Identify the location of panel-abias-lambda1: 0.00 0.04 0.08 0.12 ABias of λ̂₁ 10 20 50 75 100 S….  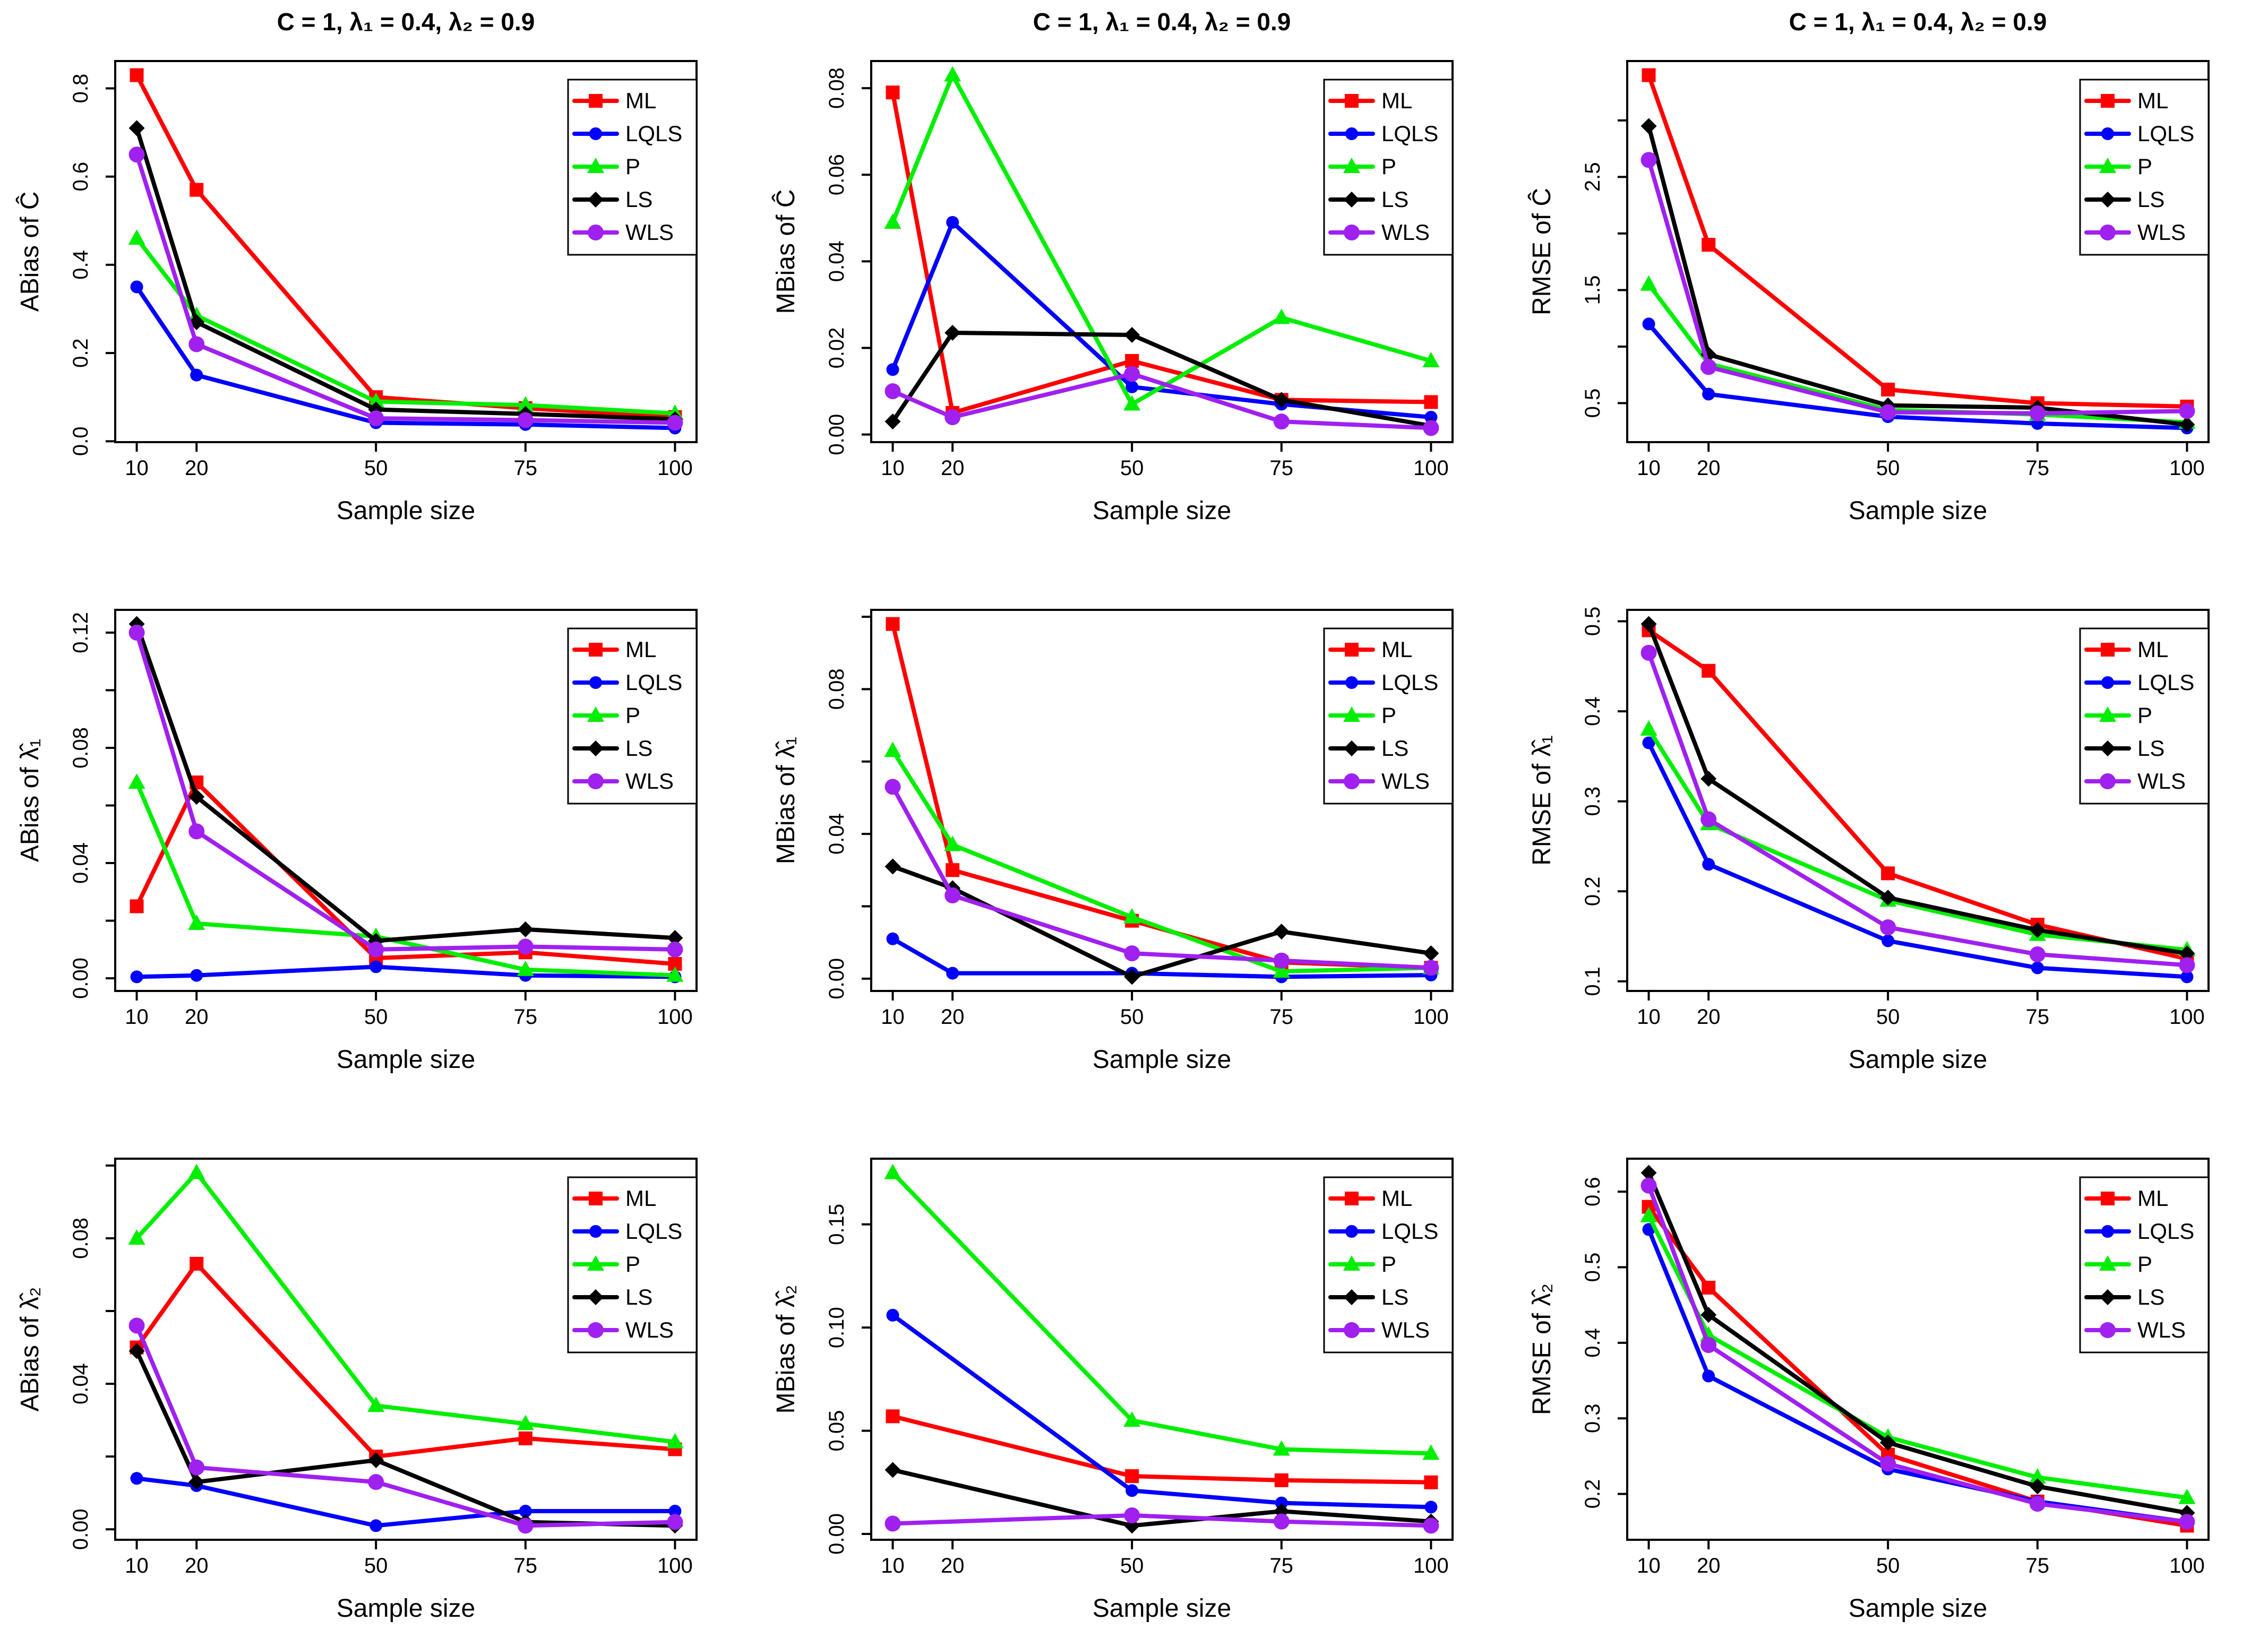
(378, 823).